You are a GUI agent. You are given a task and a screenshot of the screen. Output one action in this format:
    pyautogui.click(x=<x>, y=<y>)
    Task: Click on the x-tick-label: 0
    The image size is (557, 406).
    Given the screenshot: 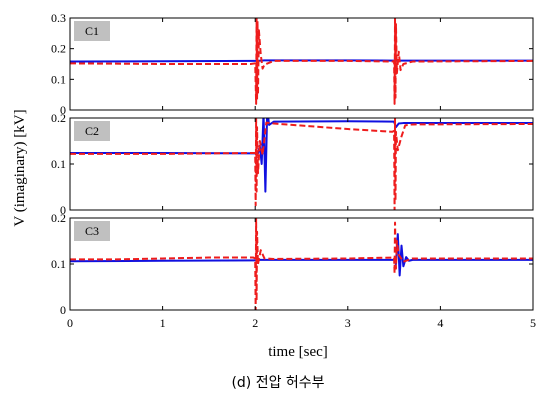 What is the action you would take?
    pyautogui.click(x=70, y=323)
    